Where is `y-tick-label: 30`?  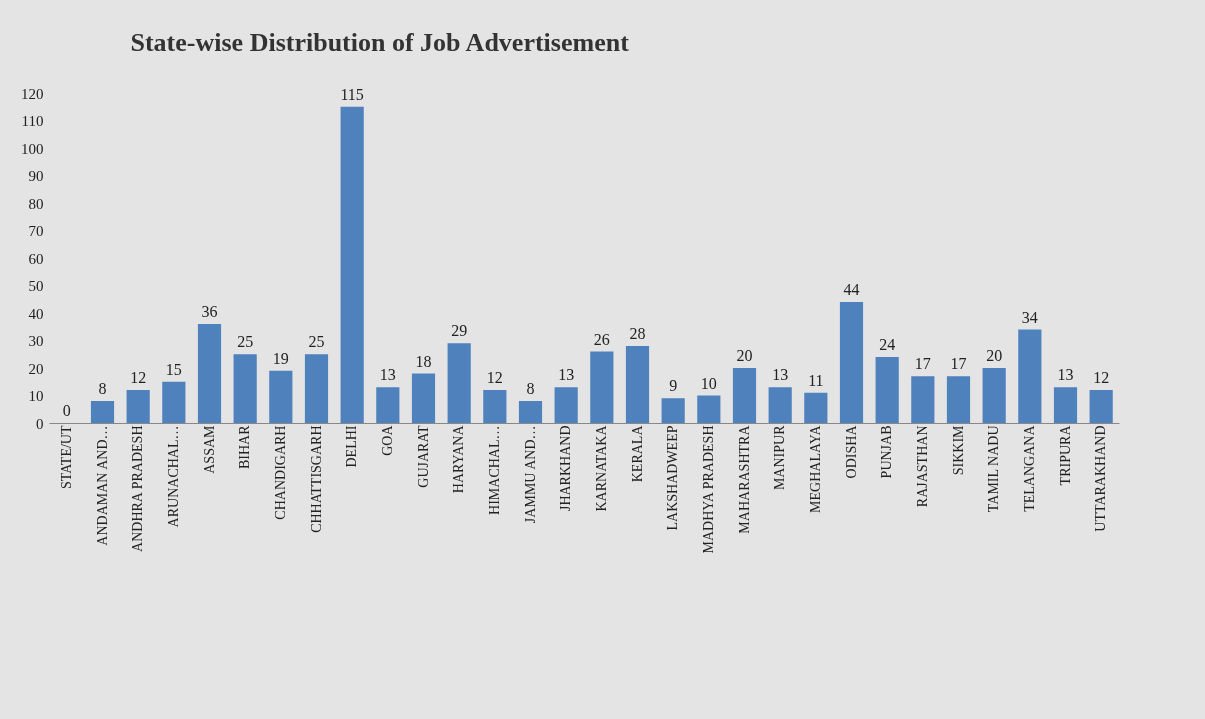
y-tick-label: 30 is located at coordinates (36, 341).